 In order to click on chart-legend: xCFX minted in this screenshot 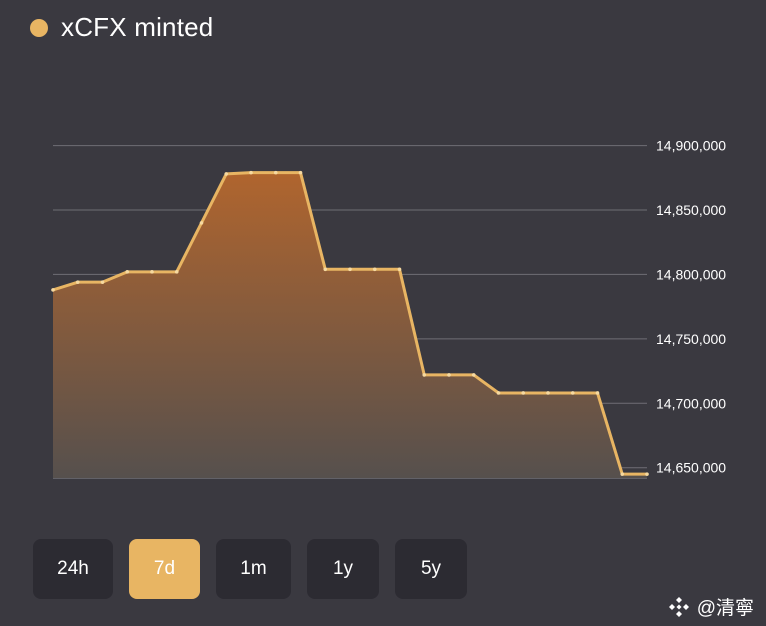, I will do `click(121, 27)`.